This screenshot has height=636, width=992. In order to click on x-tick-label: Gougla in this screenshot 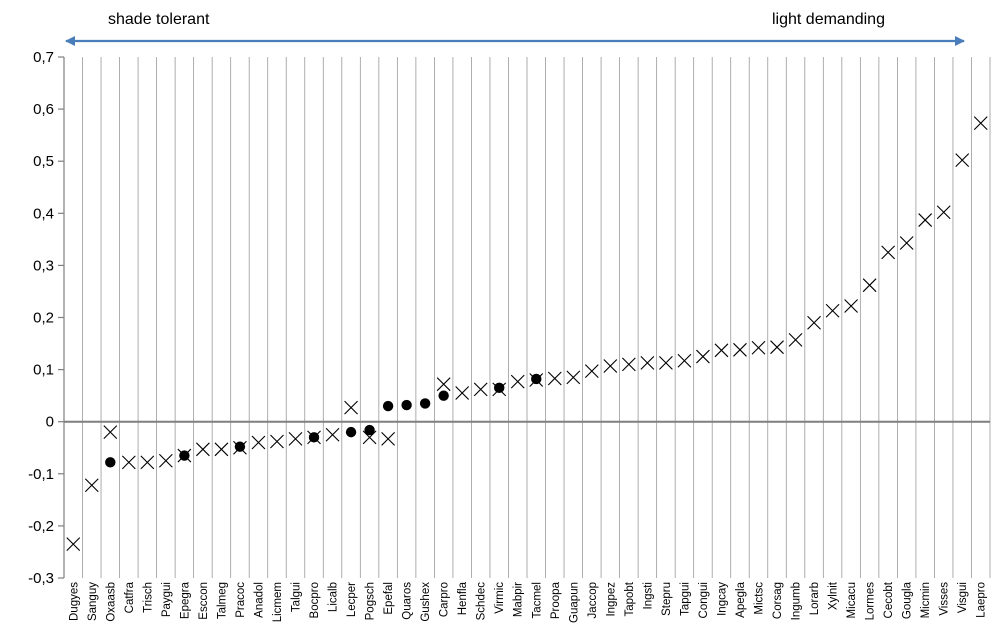, I will do `click(908, 600)`.